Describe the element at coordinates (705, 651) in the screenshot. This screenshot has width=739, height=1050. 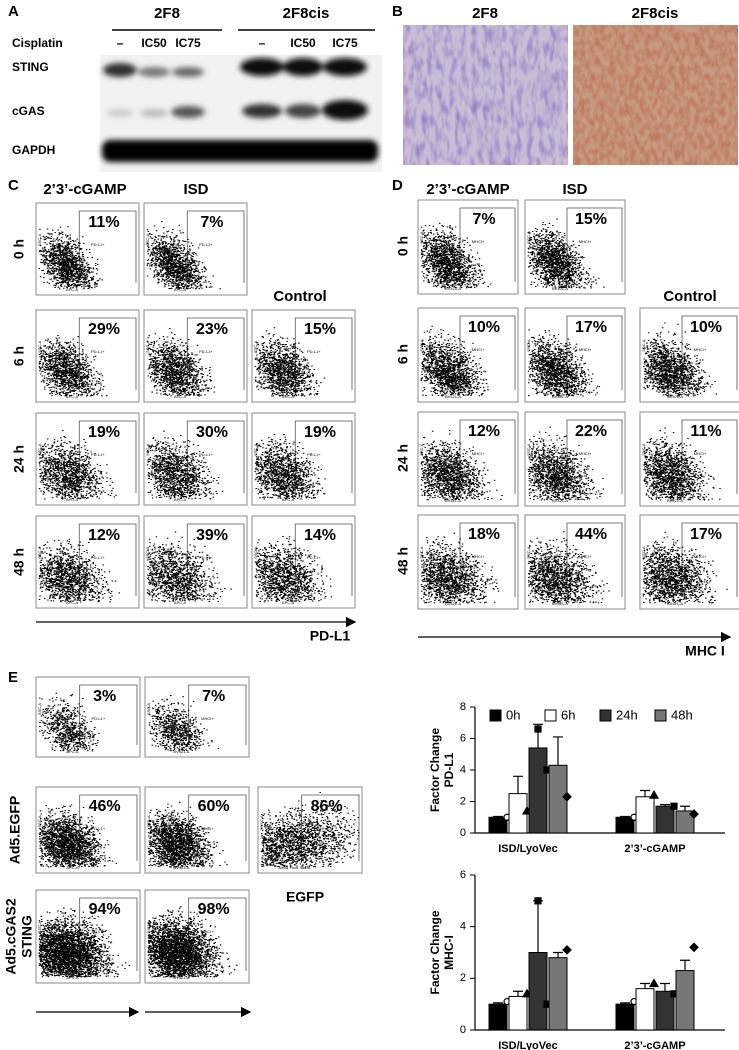
I see `axis-marker: MHC I` at that location.